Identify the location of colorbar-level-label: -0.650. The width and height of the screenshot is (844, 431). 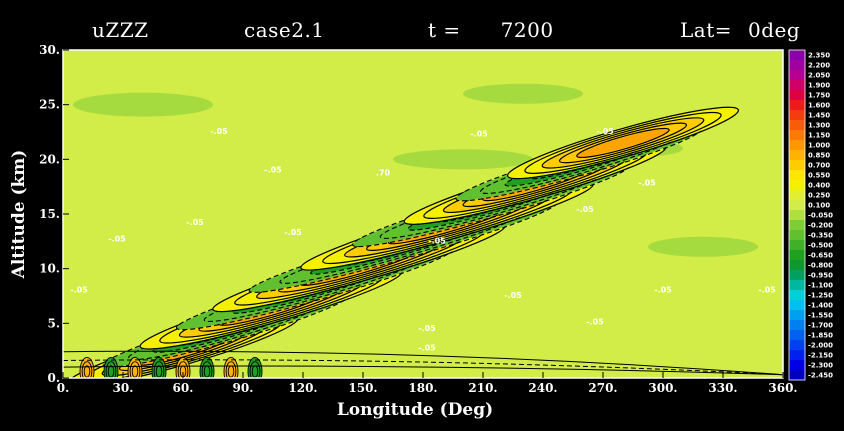
(820, 256).